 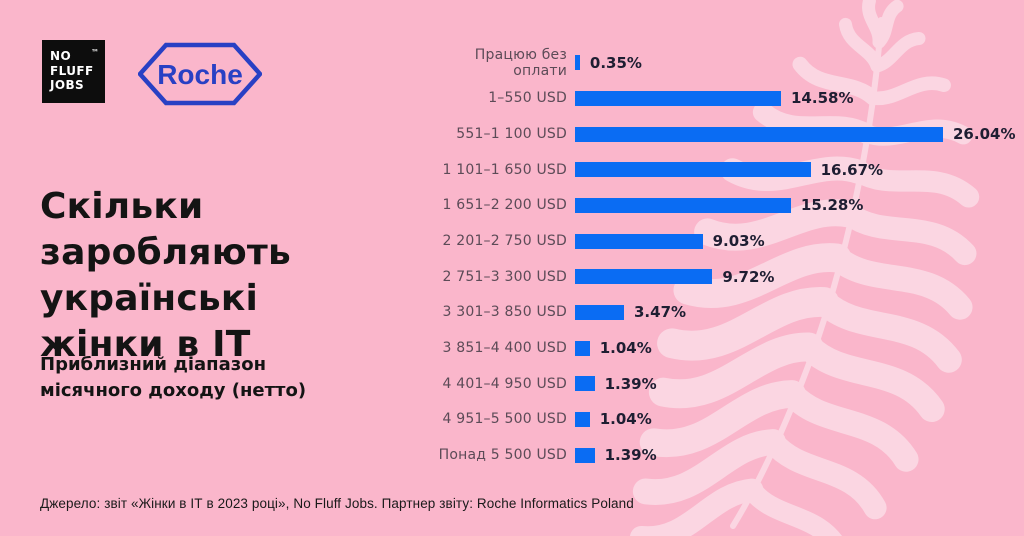 What do you see at coordinates (852, 169) in the screenshot?
I see `bar-value: 16.67%` at bounding box center [852, 169].